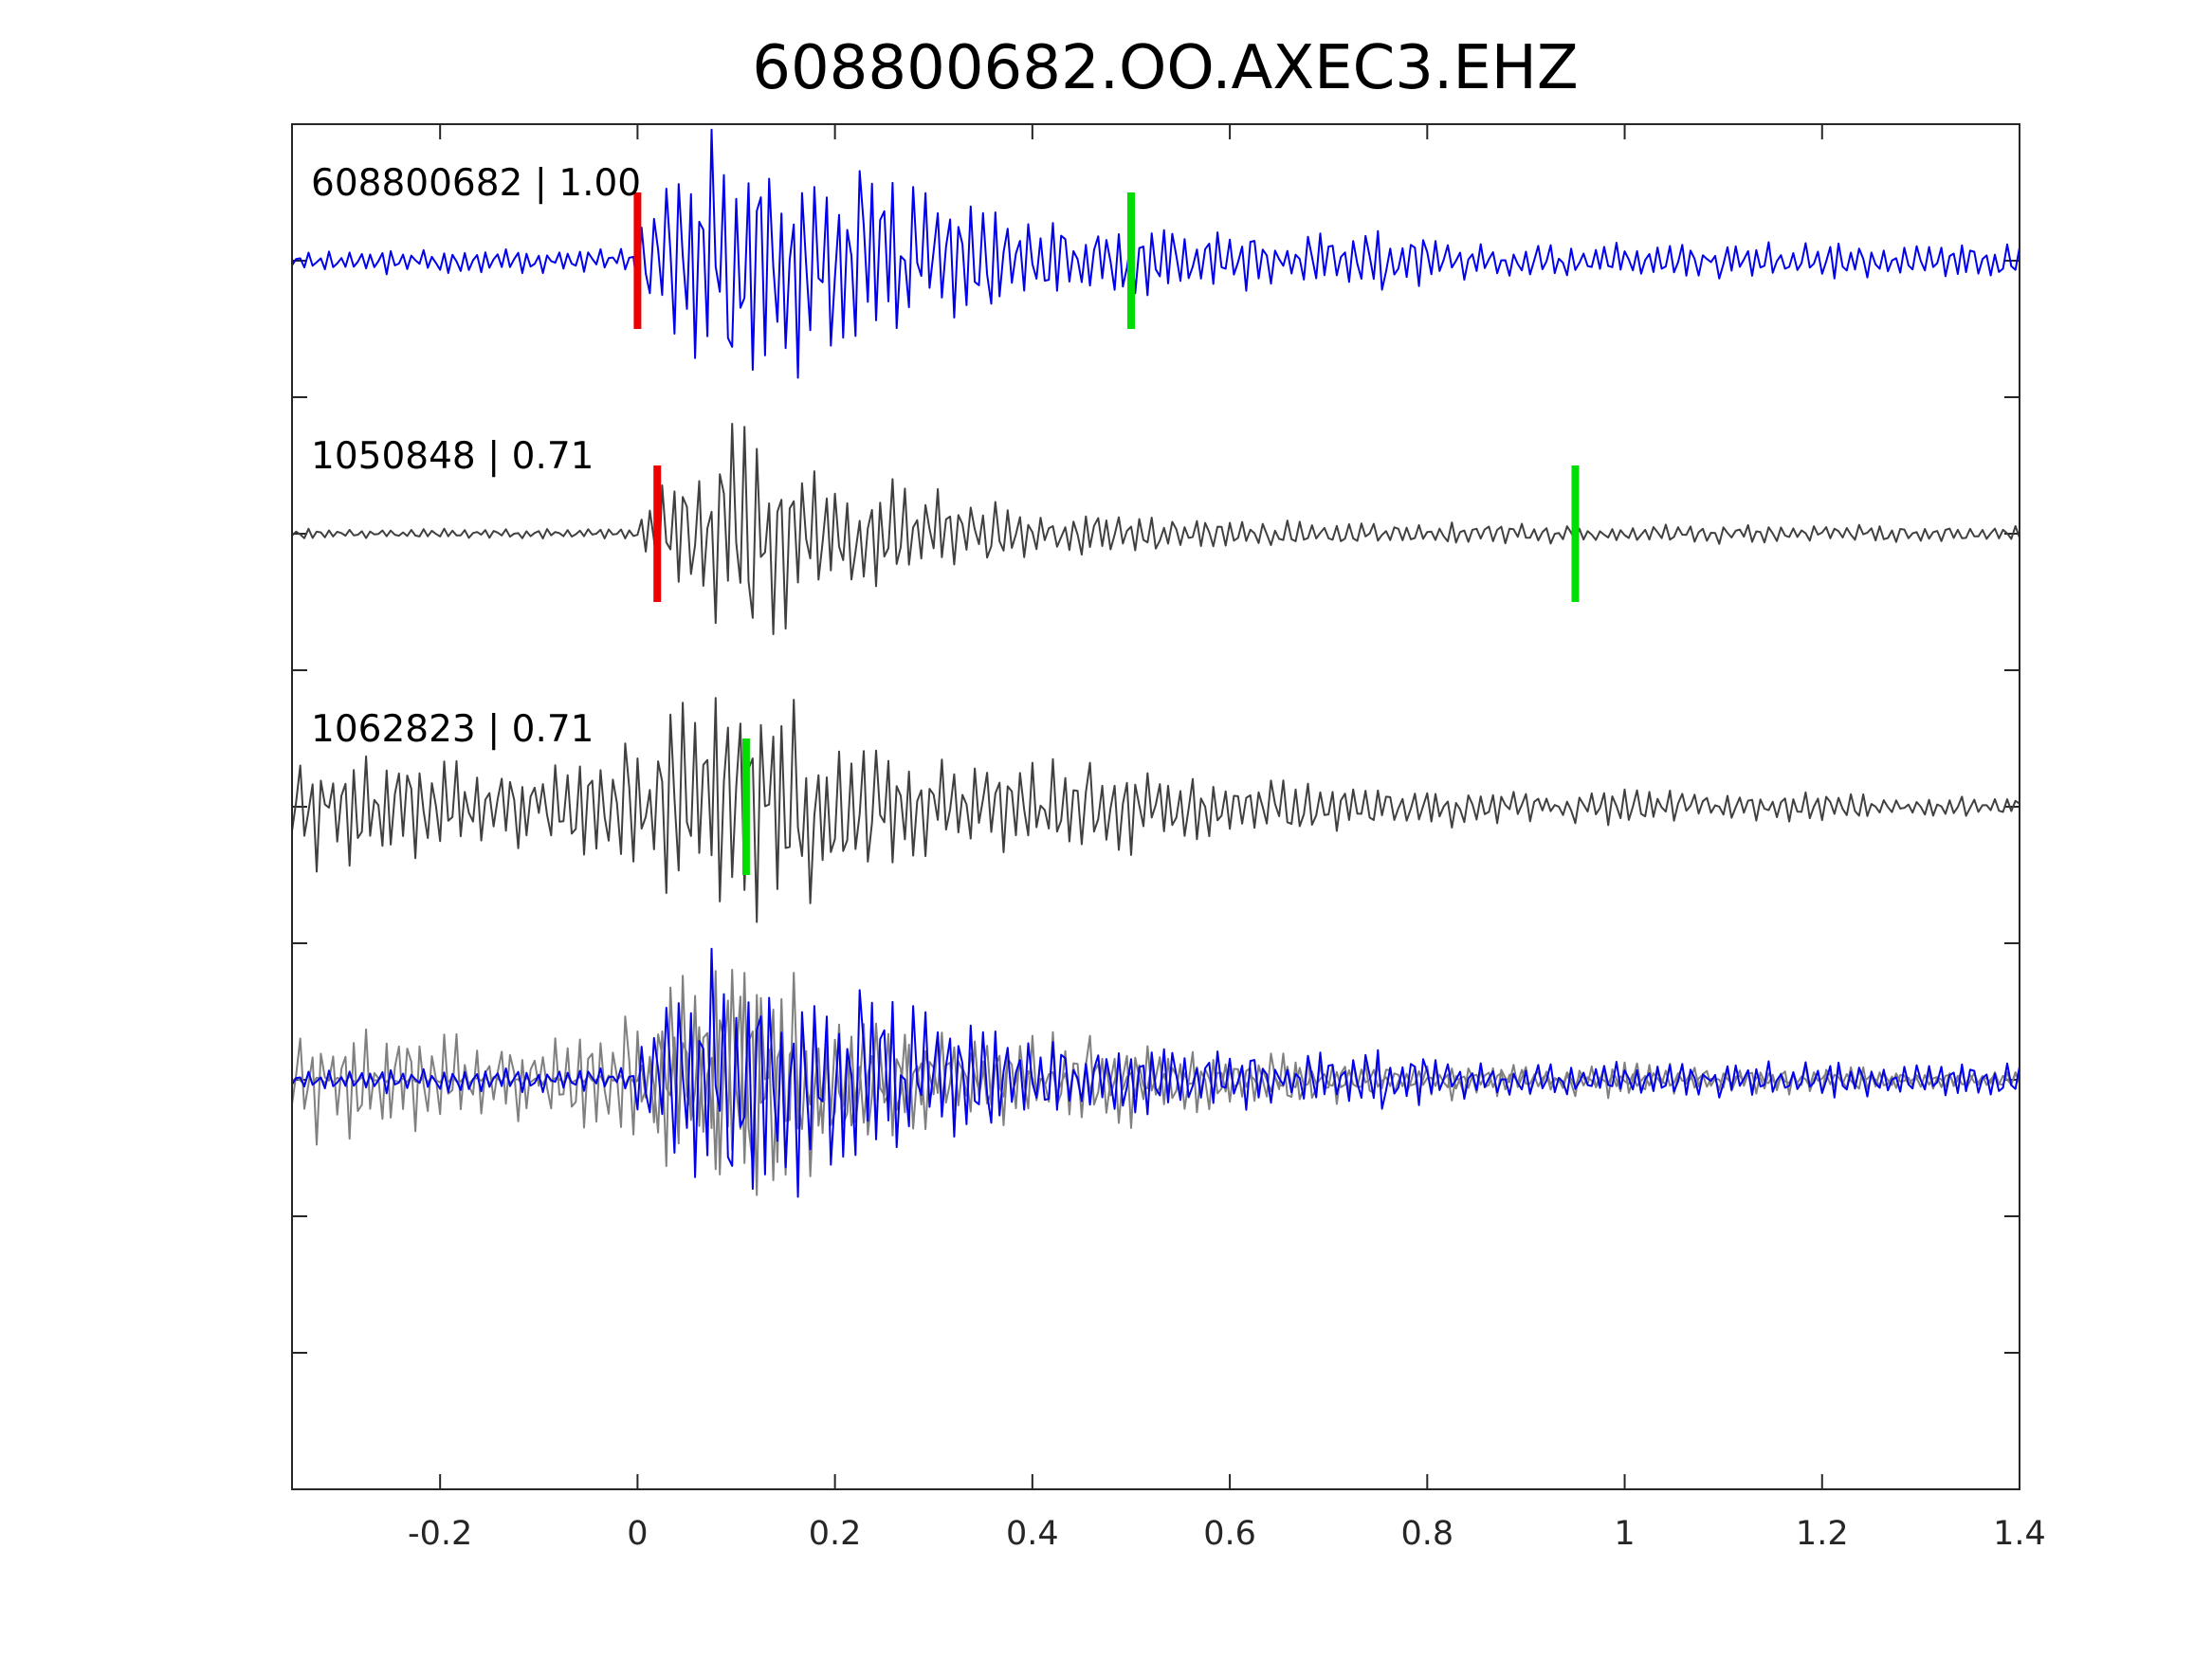  Describe the element at coordinates (1624, 1534) in the screenshot. I see `x-tick-label: 1` at that location.